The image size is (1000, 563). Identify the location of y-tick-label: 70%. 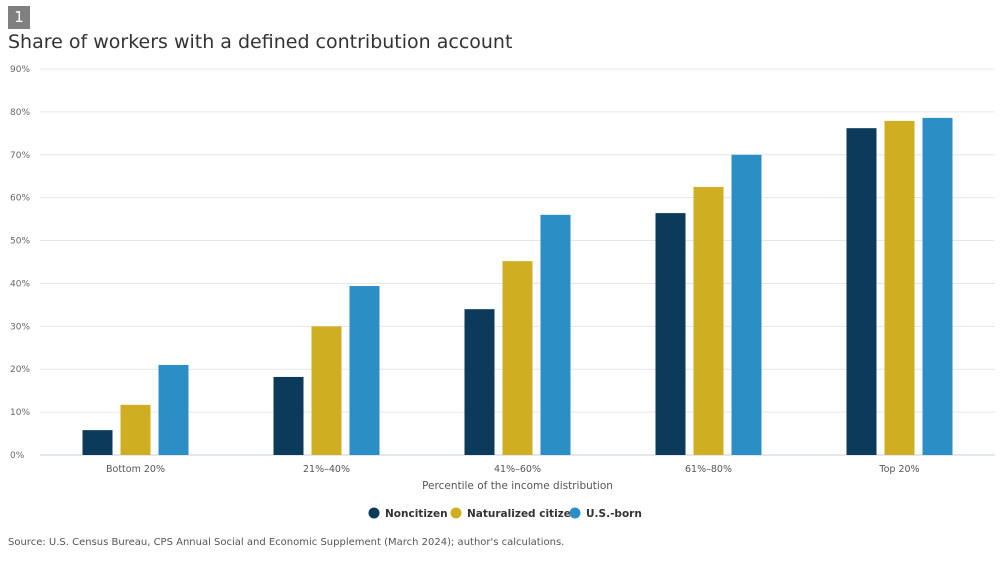
(20, 156).